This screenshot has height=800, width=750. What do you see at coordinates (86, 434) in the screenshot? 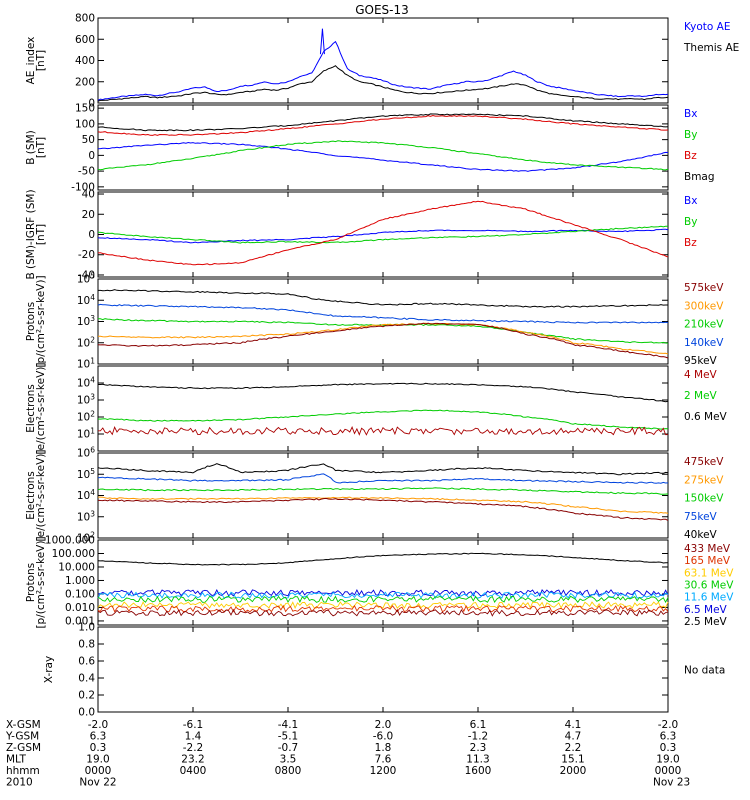
I see `y-tick-label: 101` at bounding box center [86, 434].